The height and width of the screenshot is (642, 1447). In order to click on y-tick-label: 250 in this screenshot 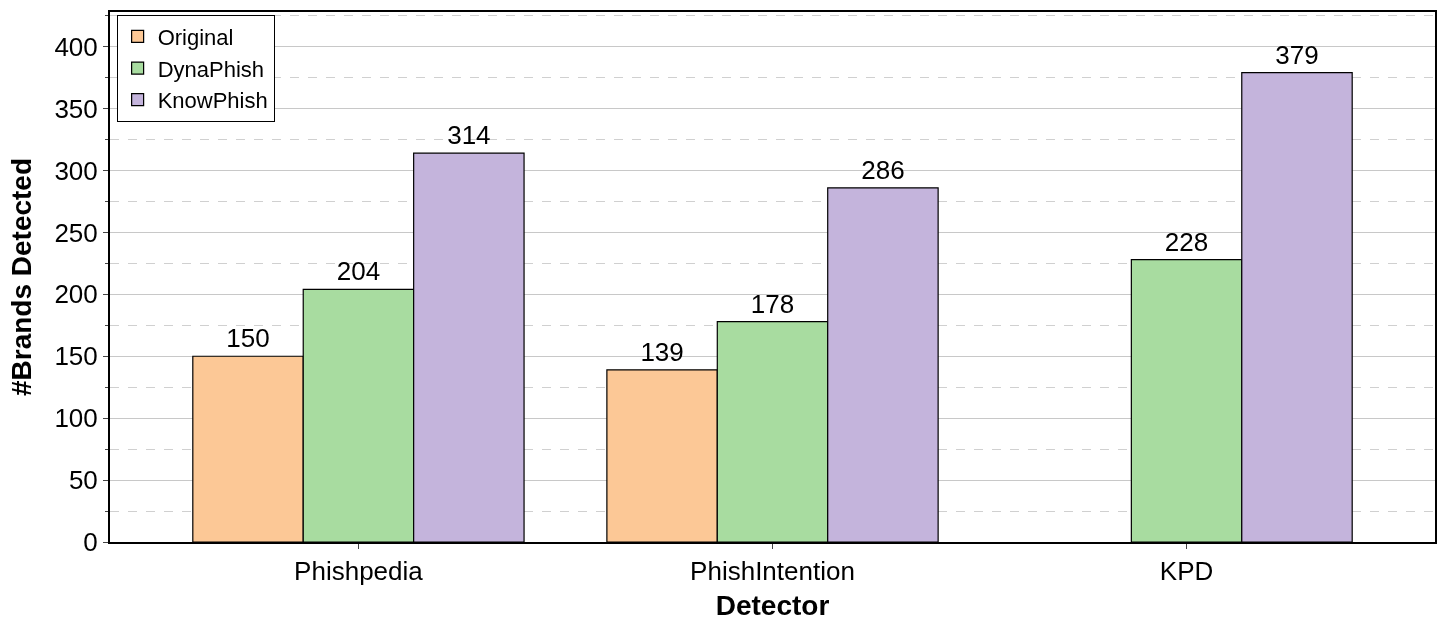, I will do `click(76, 232)`.